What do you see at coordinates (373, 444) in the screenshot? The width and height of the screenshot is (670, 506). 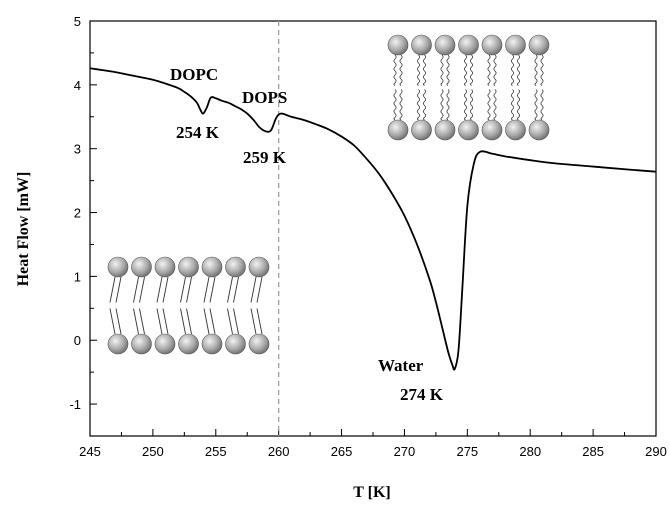 I see `x-axis-ticks: 245 250 255 260 265 270 275 280 285 290` at bounding box center [373, 444].